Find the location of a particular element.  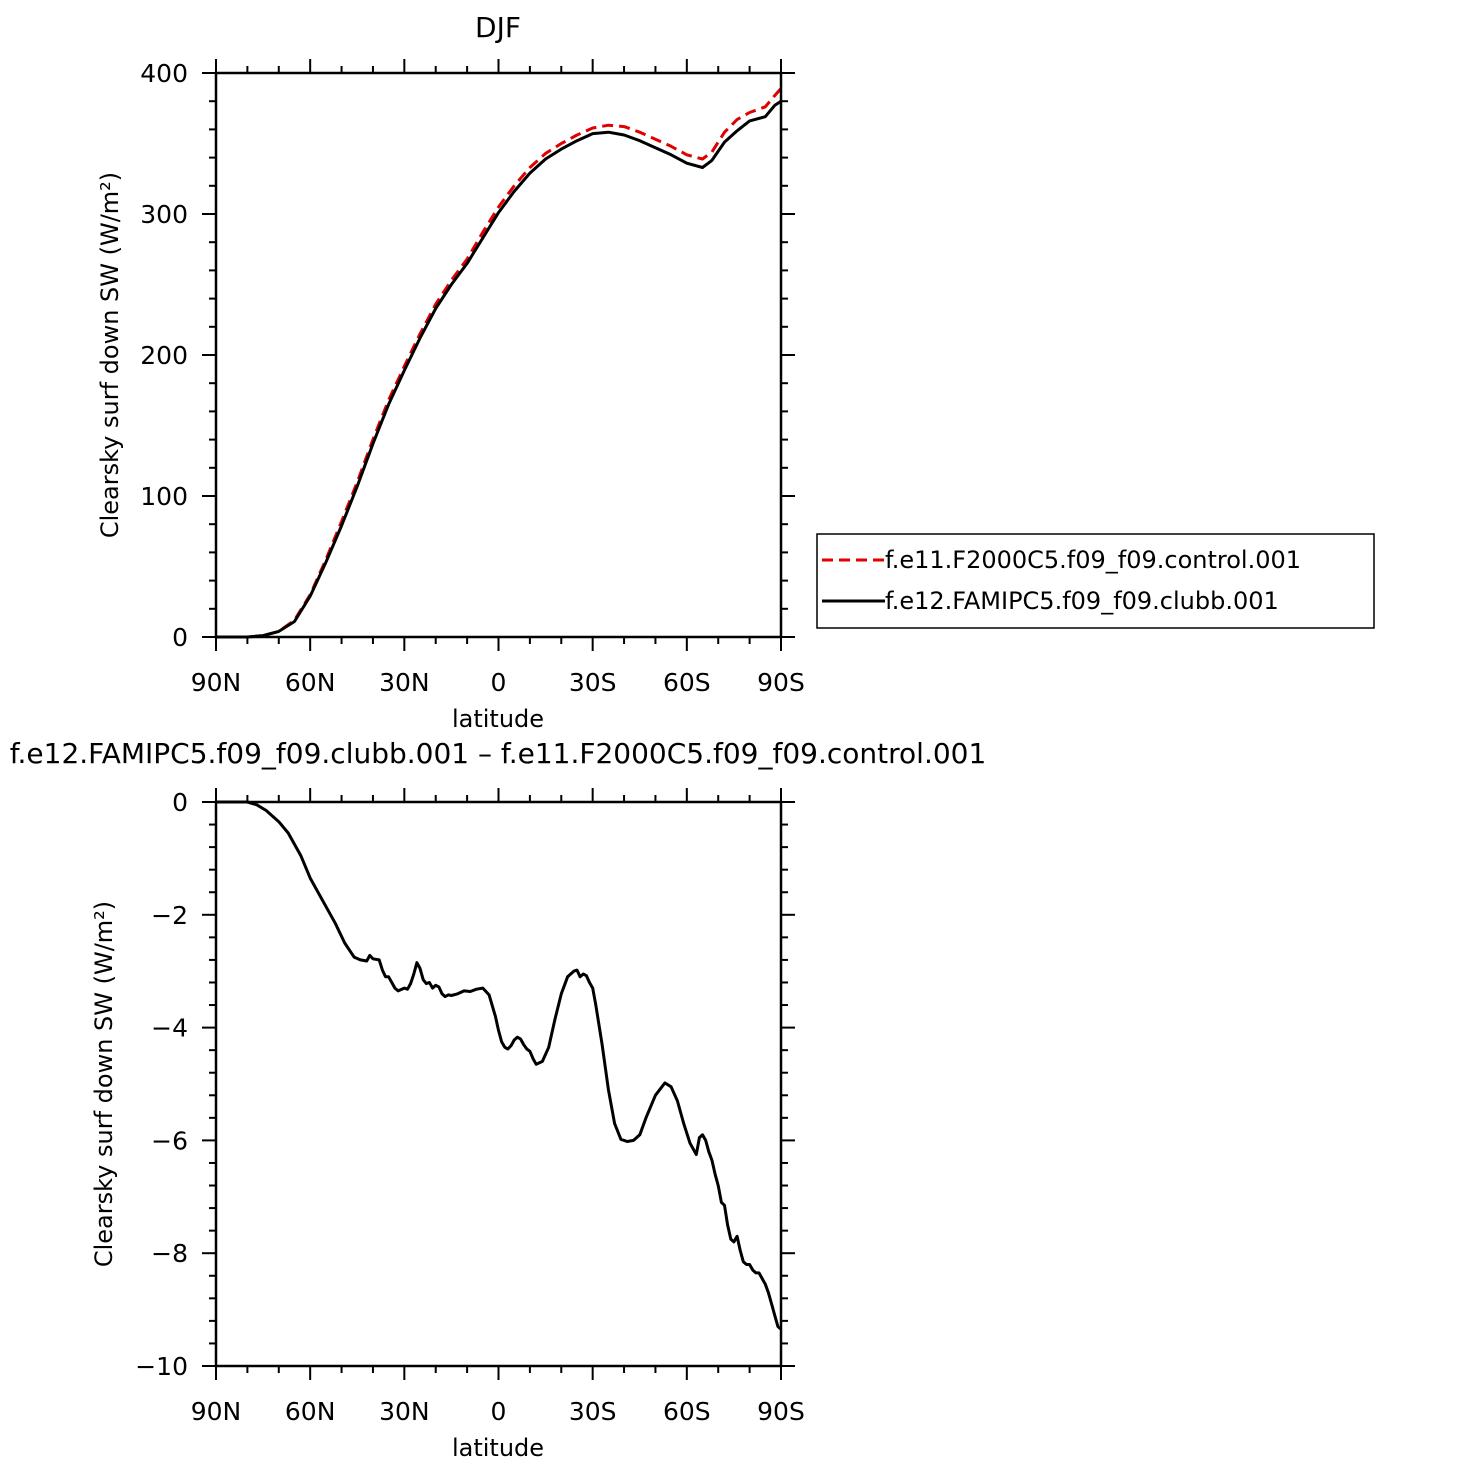

bottom-x-axis-title: latitude is located at coordinates (498, 1448).